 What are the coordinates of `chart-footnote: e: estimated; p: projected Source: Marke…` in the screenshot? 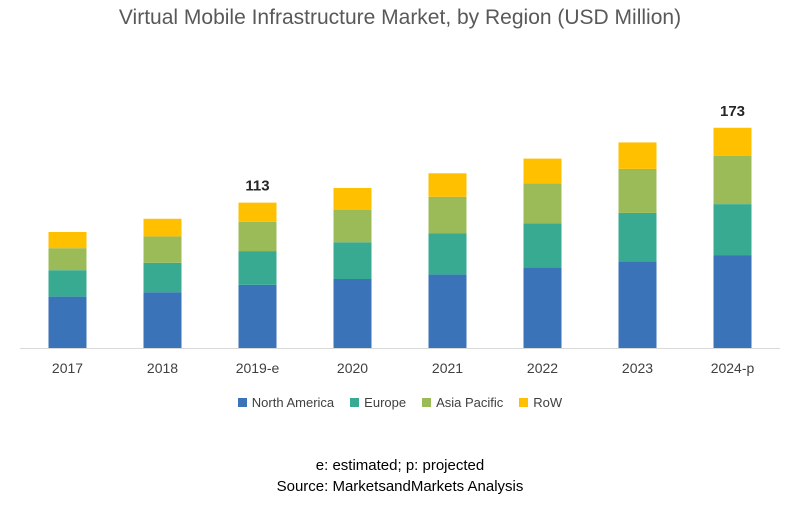 It's located at (400, 476).